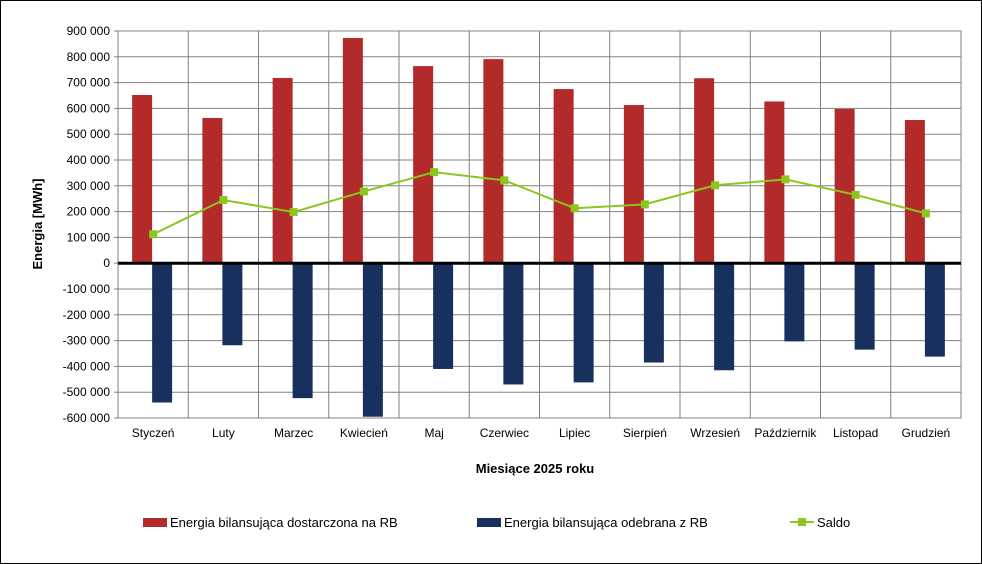  Describe the element at coordinates (574, 433) in the screenshot. I see `x-tick-label: Lipiec` at that location.